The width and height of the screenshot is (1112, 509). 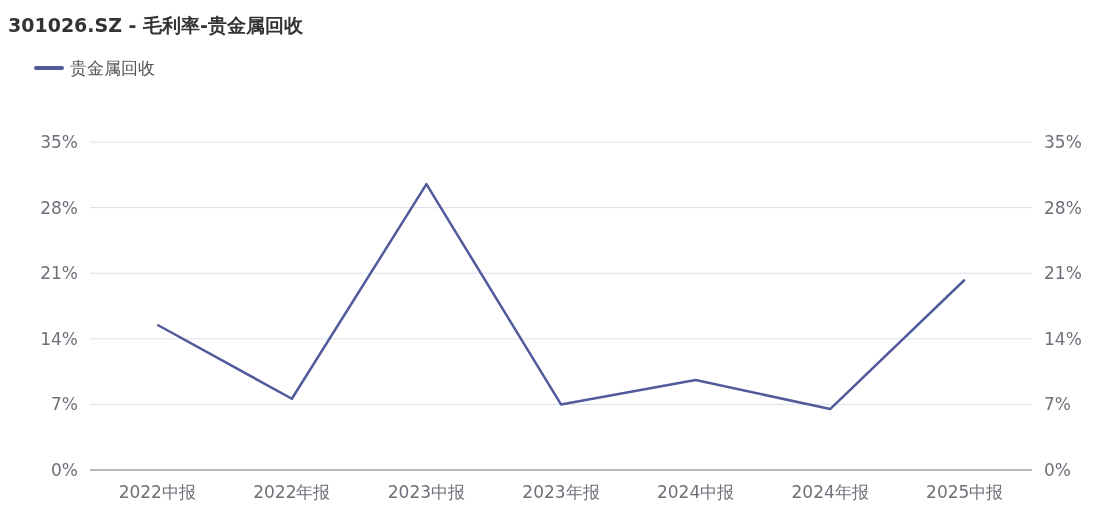 I want to click on x-tick-label: 2022年报, so click(x=292, y=492).